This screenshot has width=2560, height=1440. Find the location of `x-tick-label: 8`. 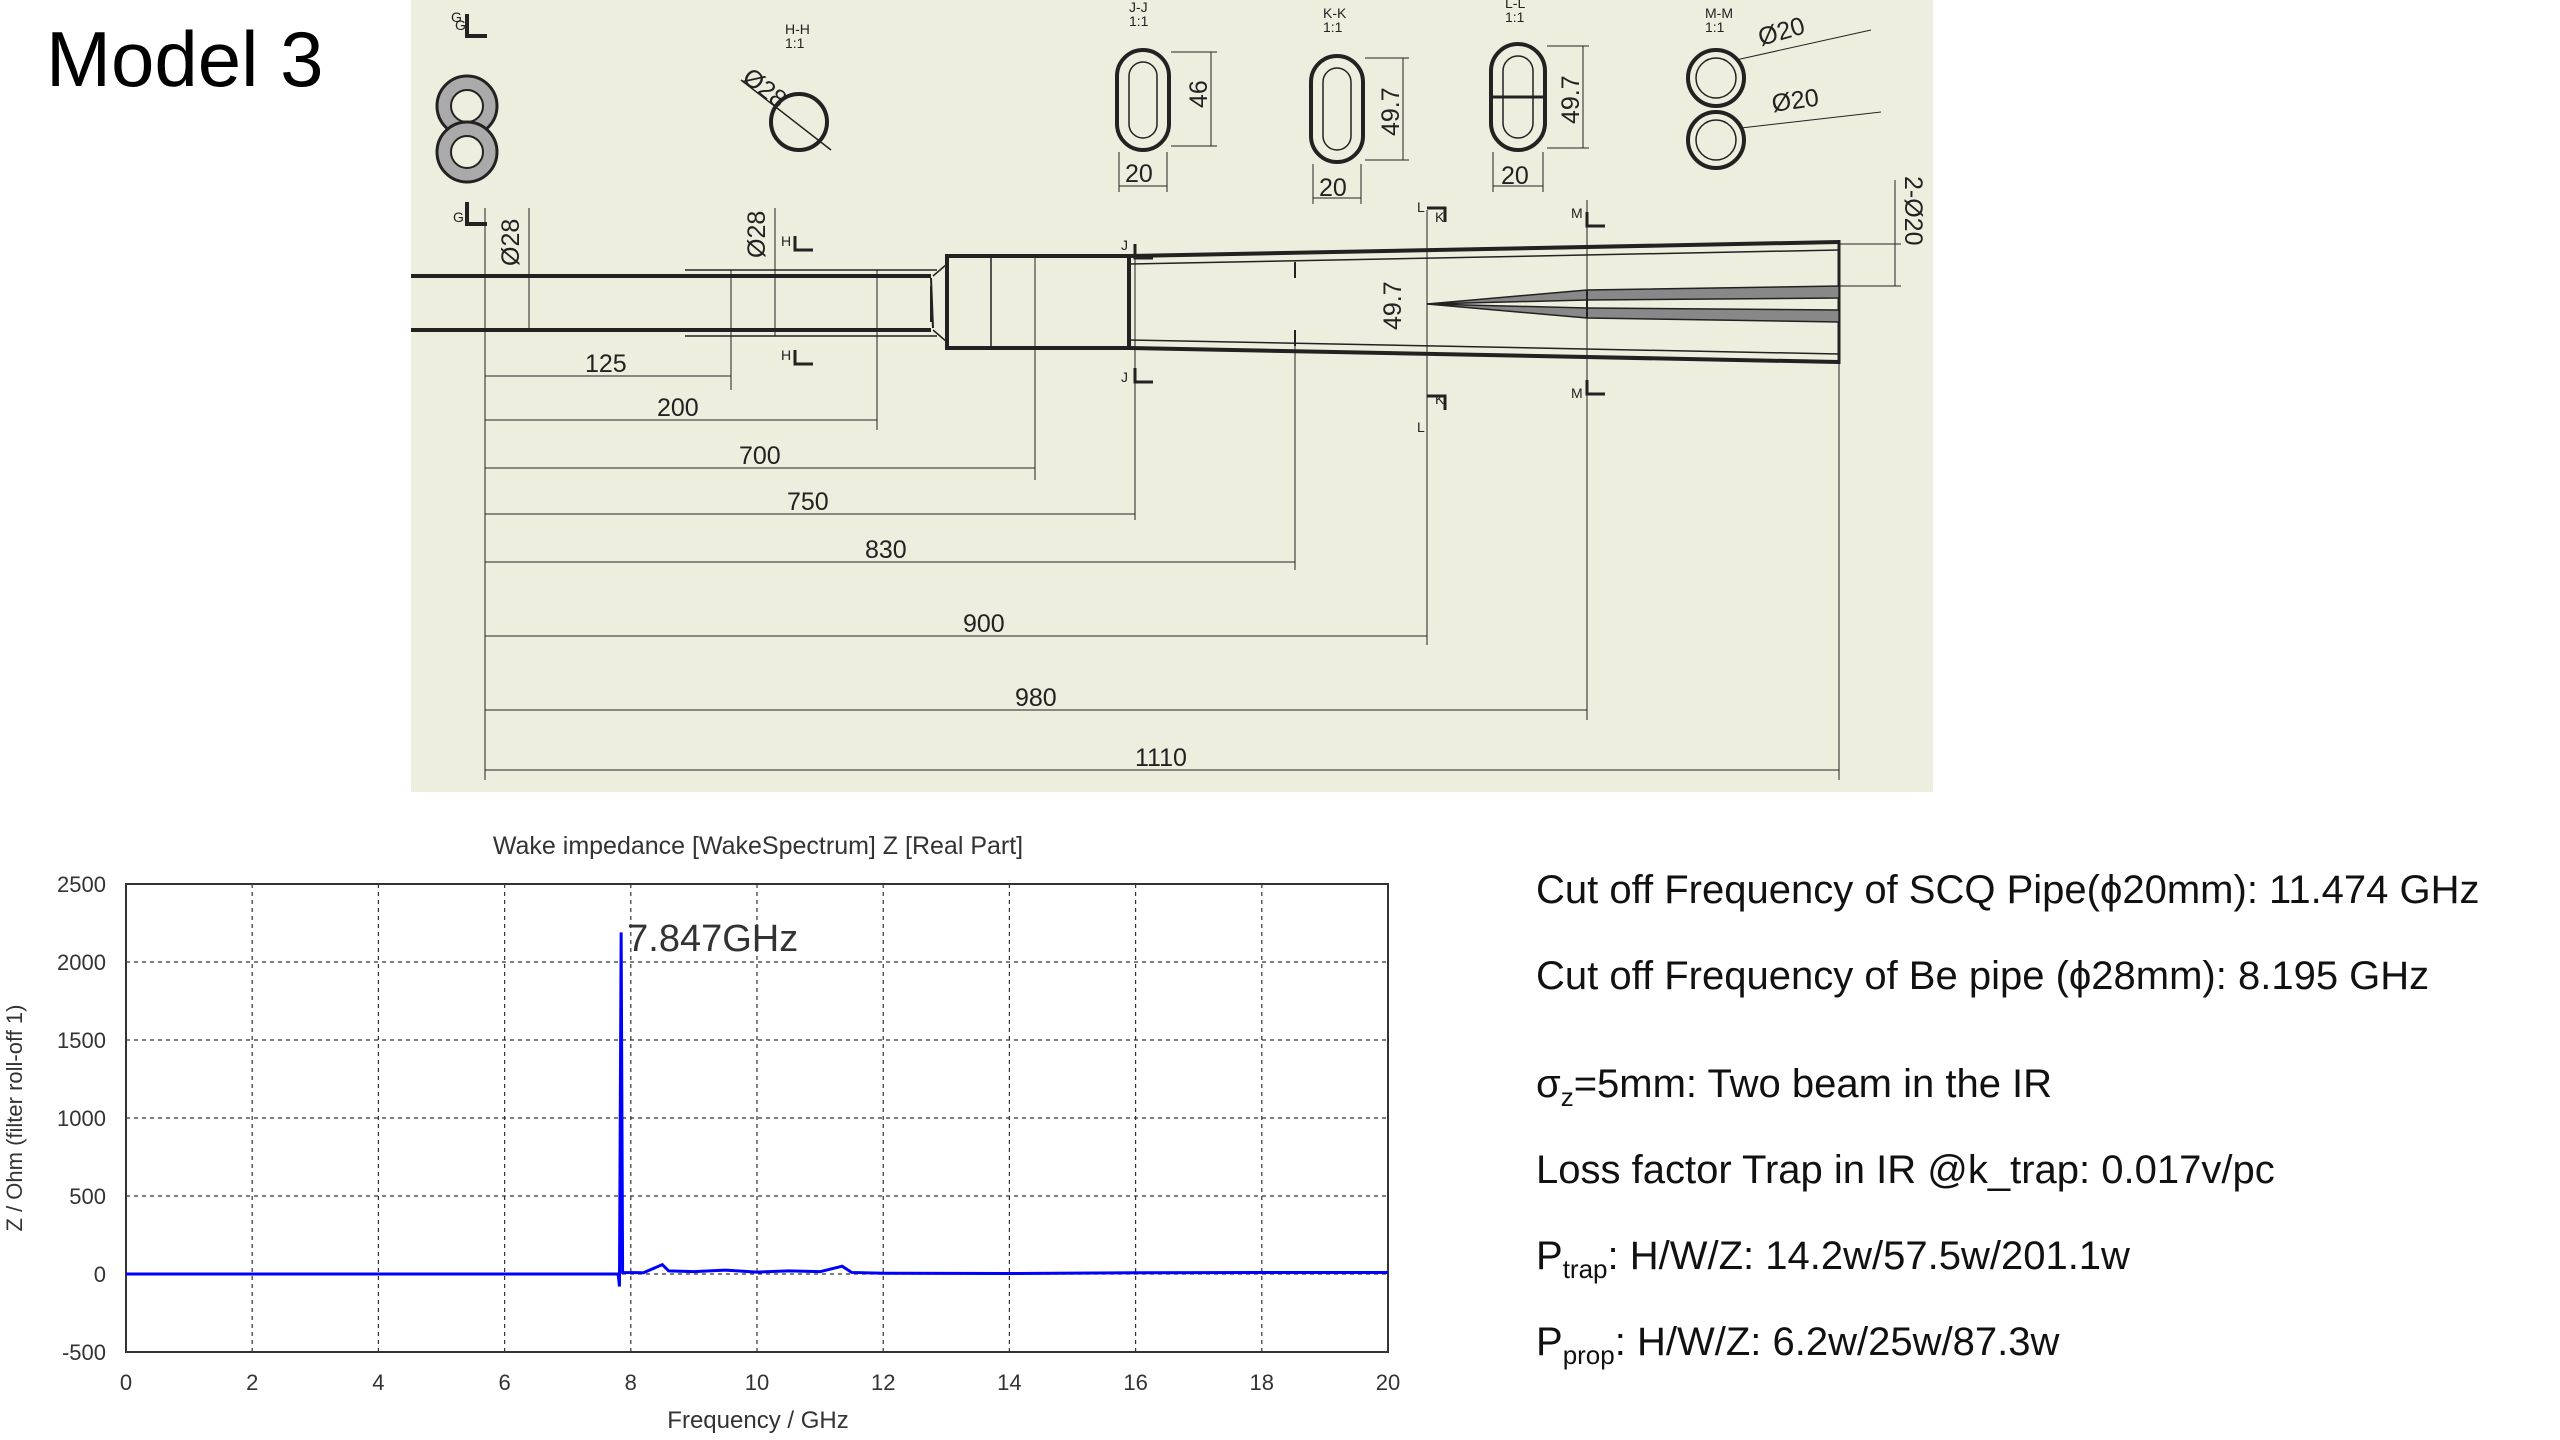

x-tick-label: 8 is located at coordinates (631, 1382).